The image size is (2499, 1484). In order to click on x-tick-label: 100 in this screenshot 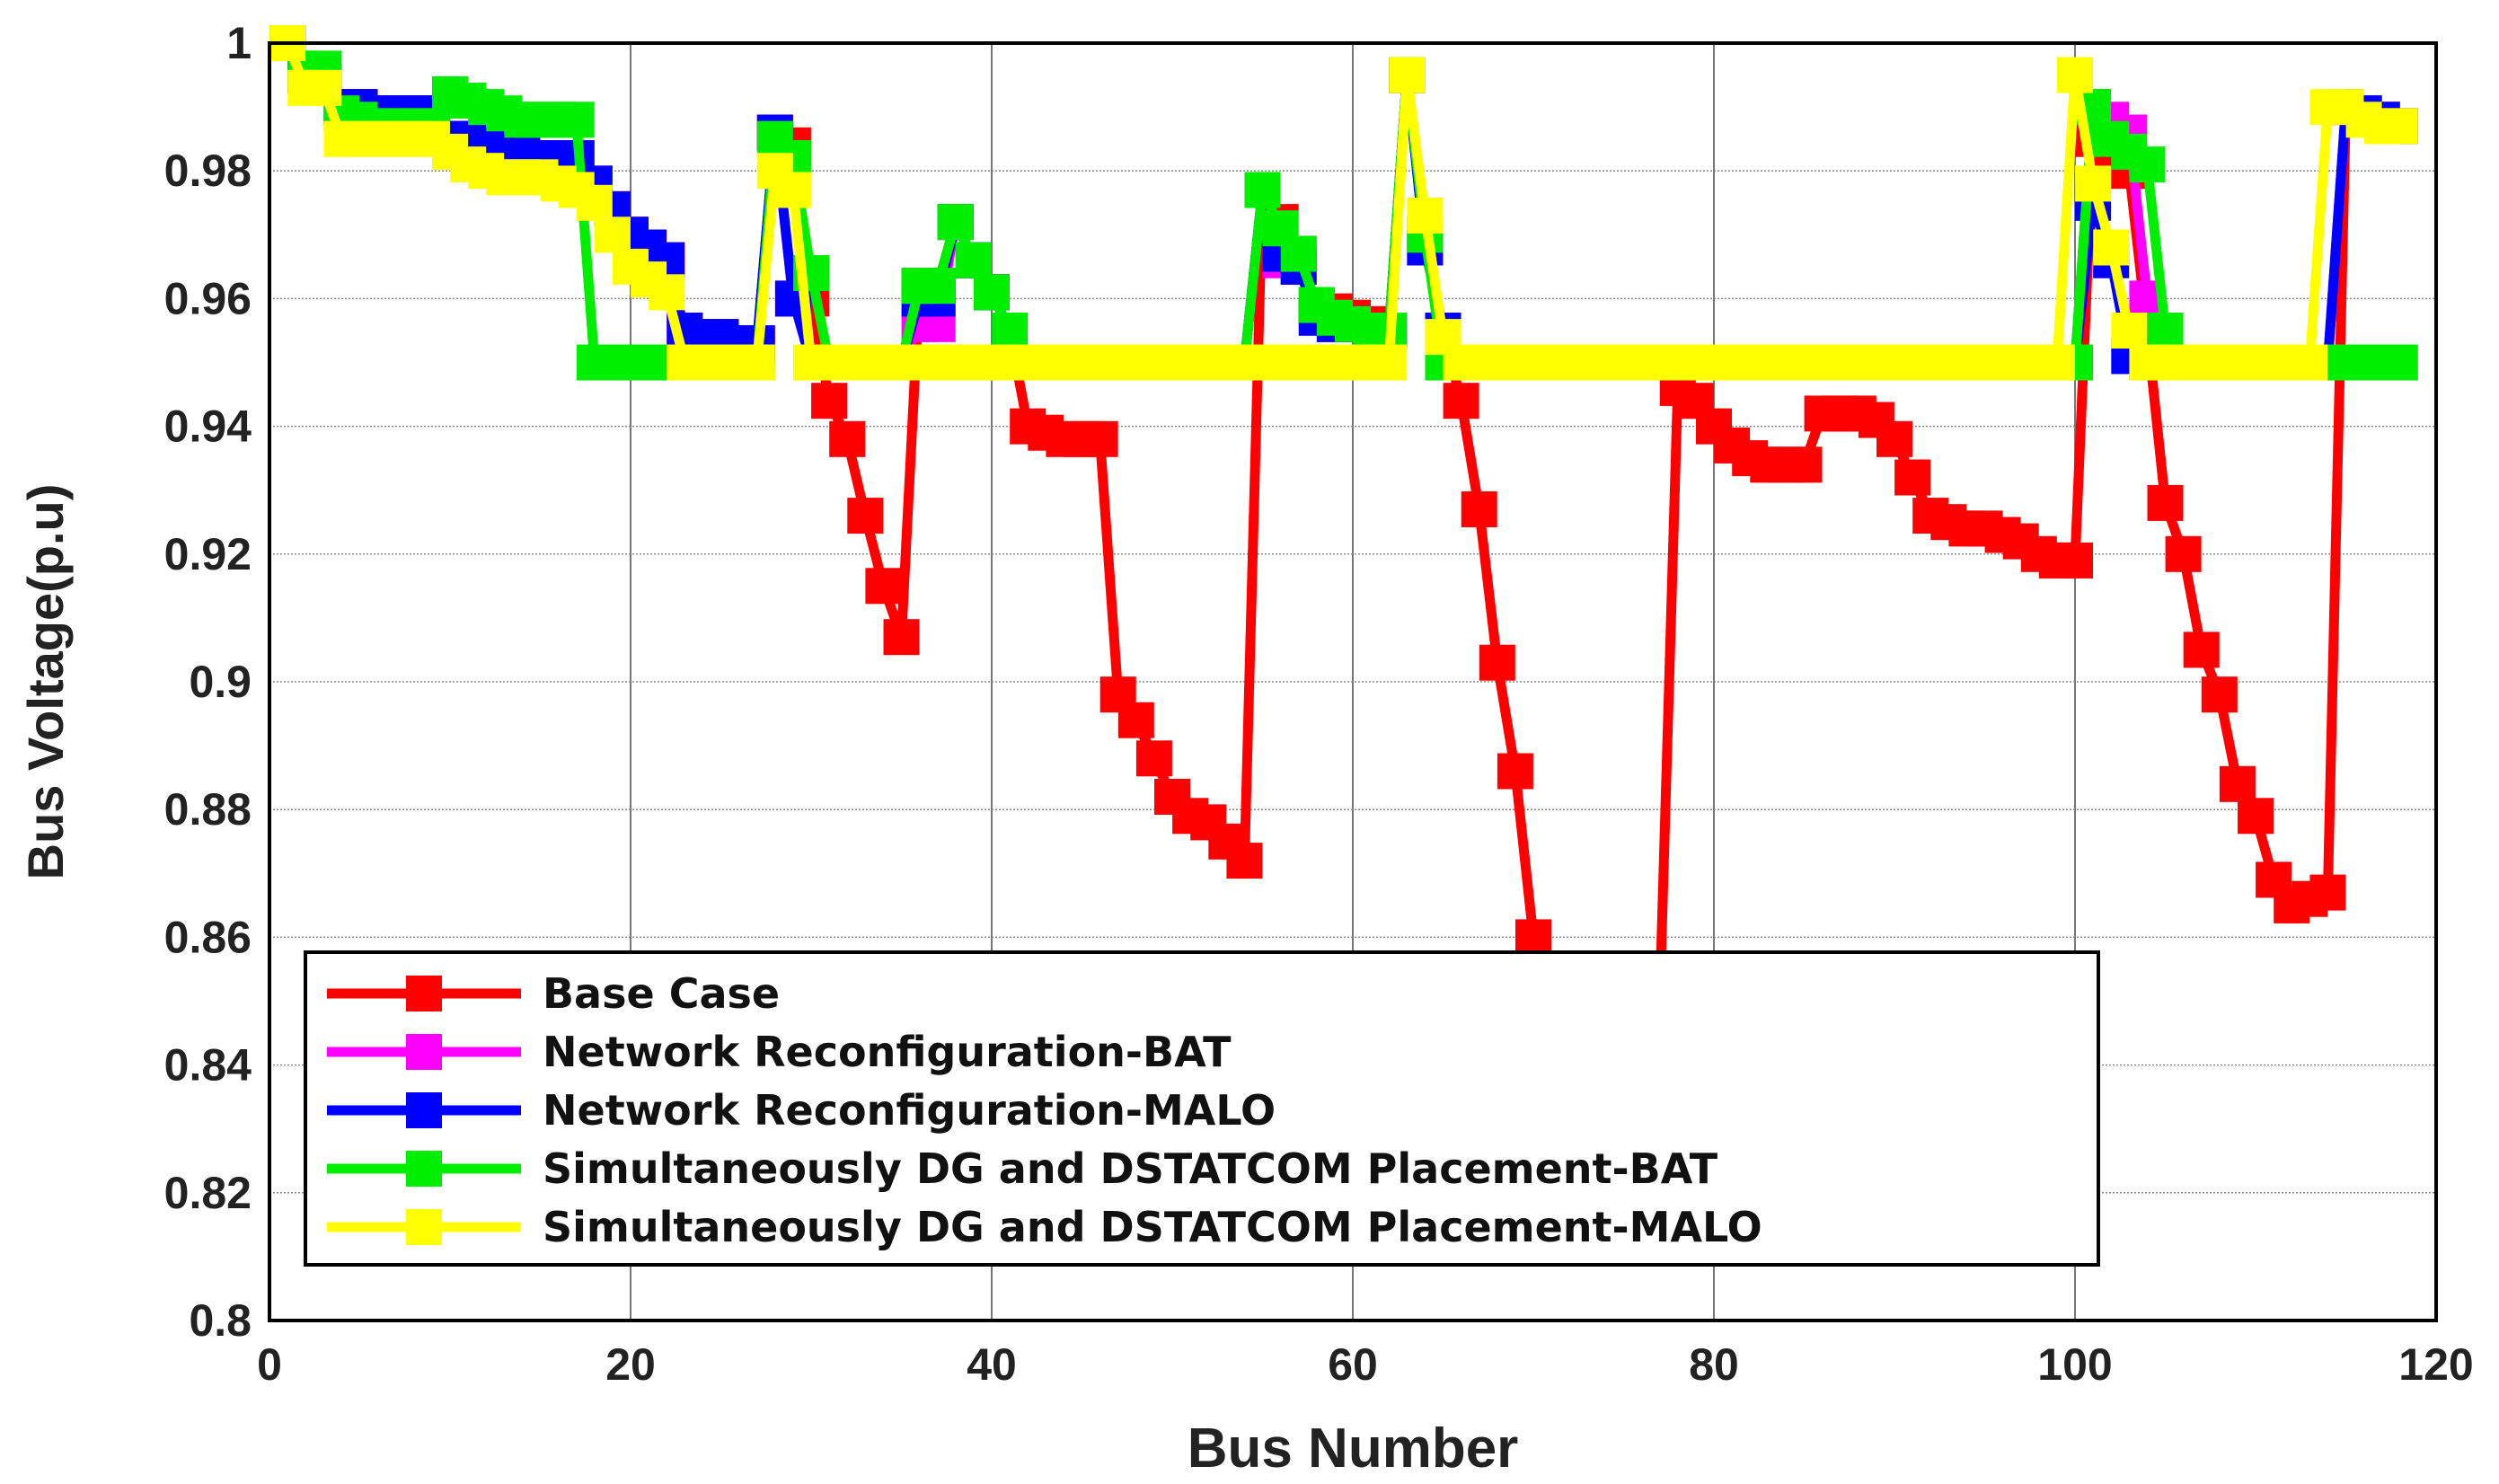, I will do `click(2074, 1365)`.